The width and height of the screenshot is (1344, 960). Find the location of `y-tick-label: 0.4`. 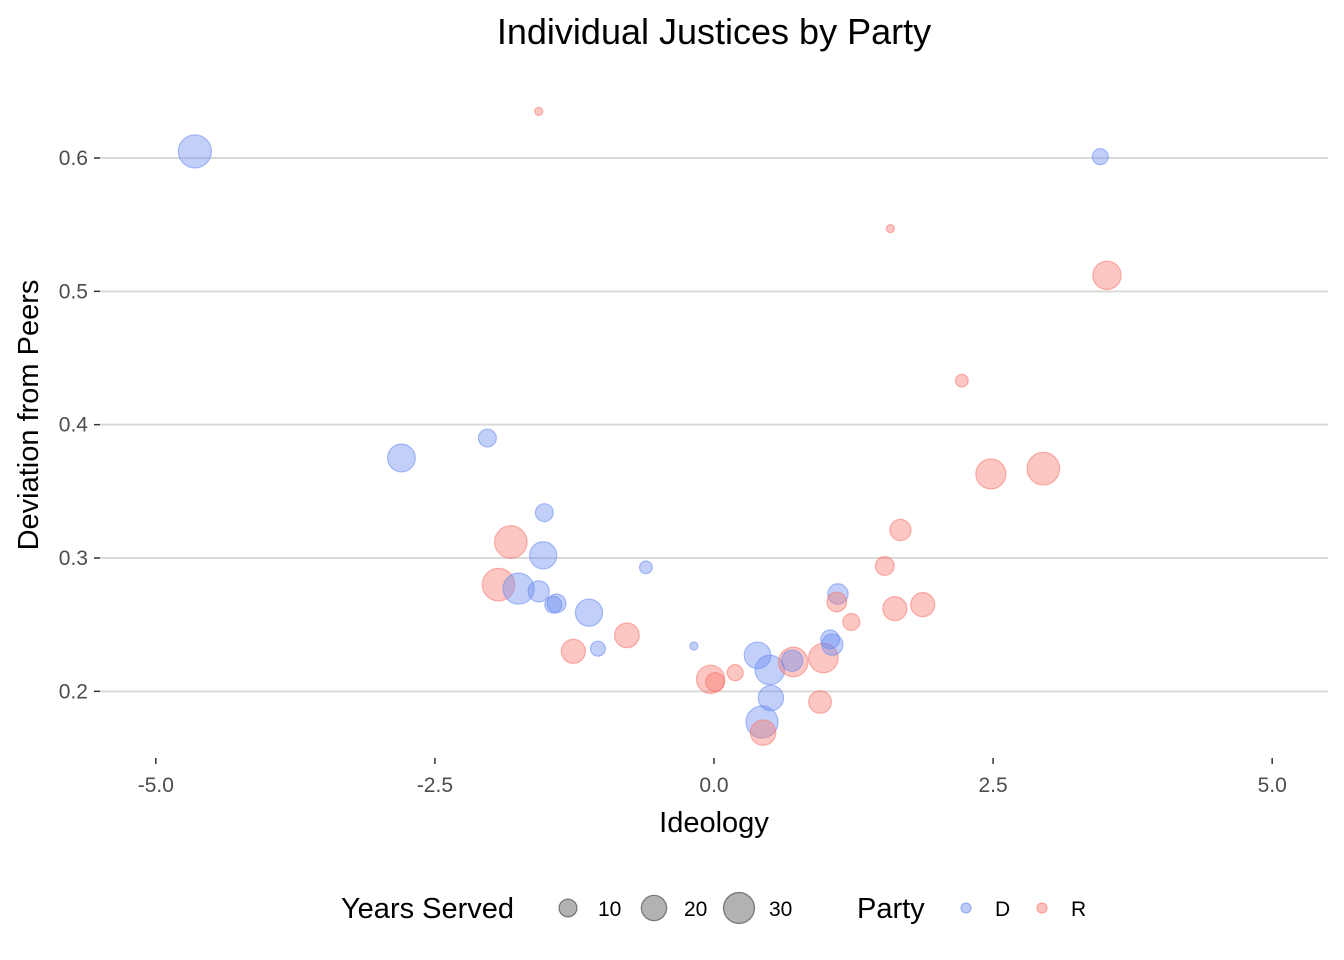

y-tick-label: 0.4 is located at coordinates (74, 425).